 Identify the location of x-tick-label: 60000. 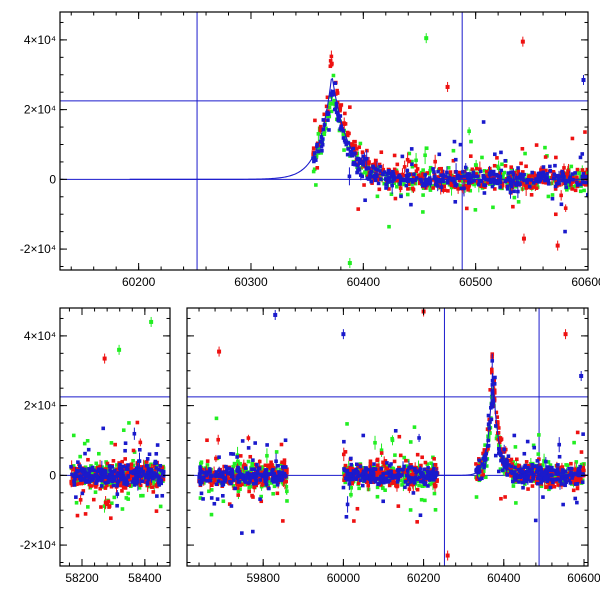
(344, 578).